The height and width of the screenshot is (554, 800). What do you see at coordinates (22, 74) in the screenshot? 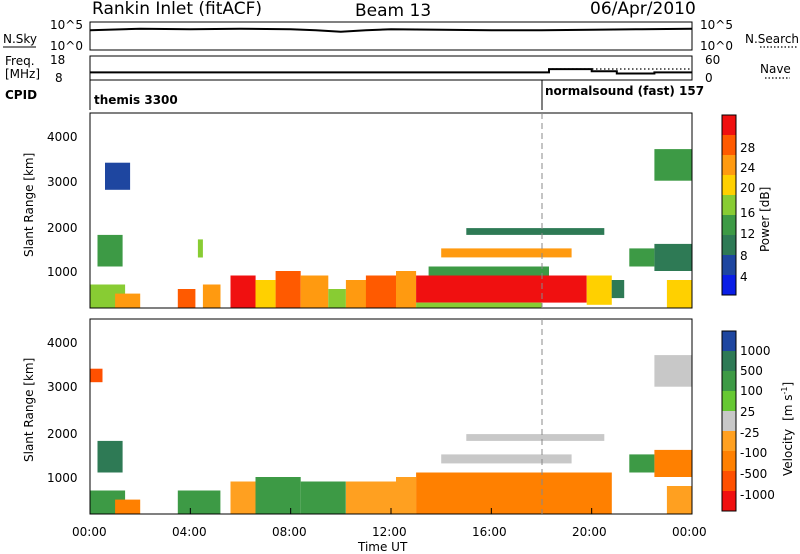
I see `freq-label-2: [MHz]` at bounding box center [22, 74].